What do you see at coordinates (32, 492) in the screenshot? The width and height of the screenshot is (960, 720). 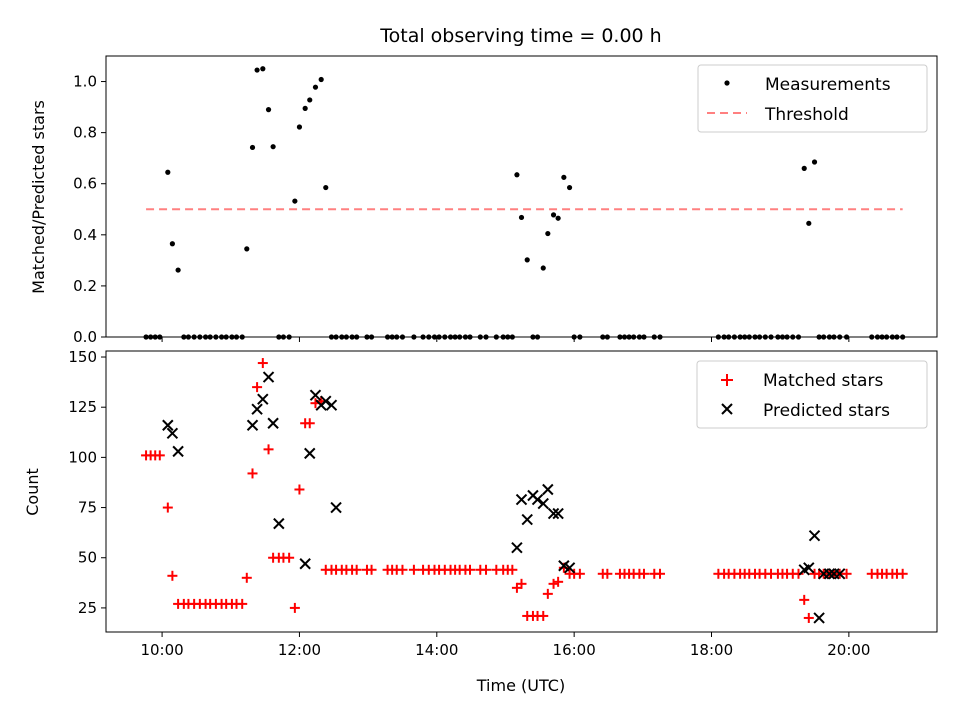 I see `bottom-y-axis-label: Count` at bounding box center [32, 492].